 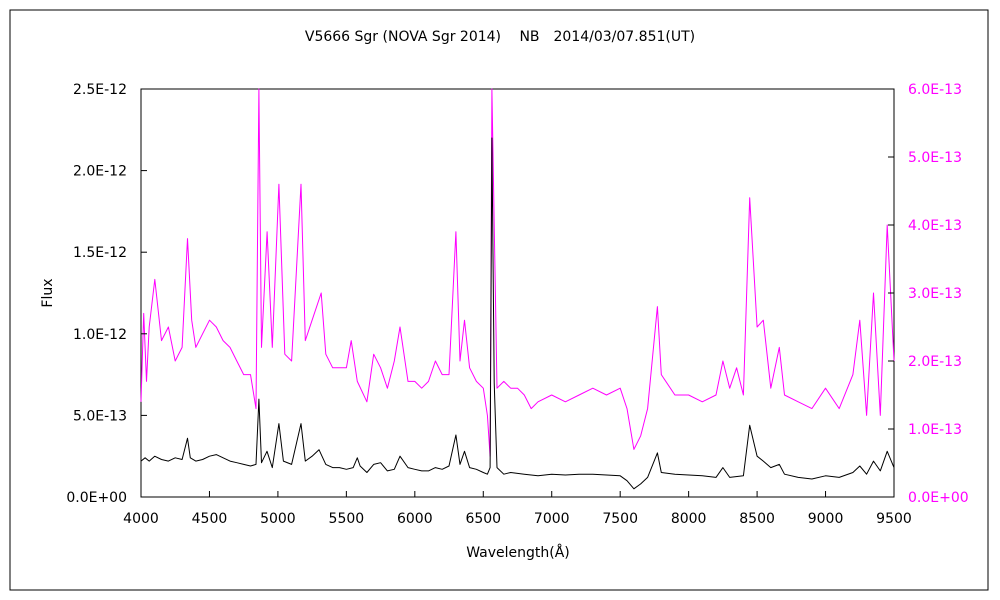 What do you see at coordinates (935, 362) in the screenshot?
I see `y-right-tick-label: 2.0E-13` at bounding box center [935, 362].